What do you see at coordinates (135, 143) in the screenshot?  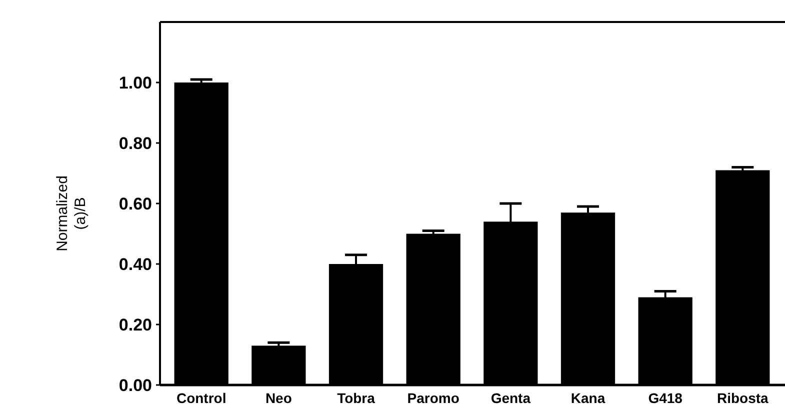 I see `y-tick-label: 0.80` at bounding box center [135, 143].